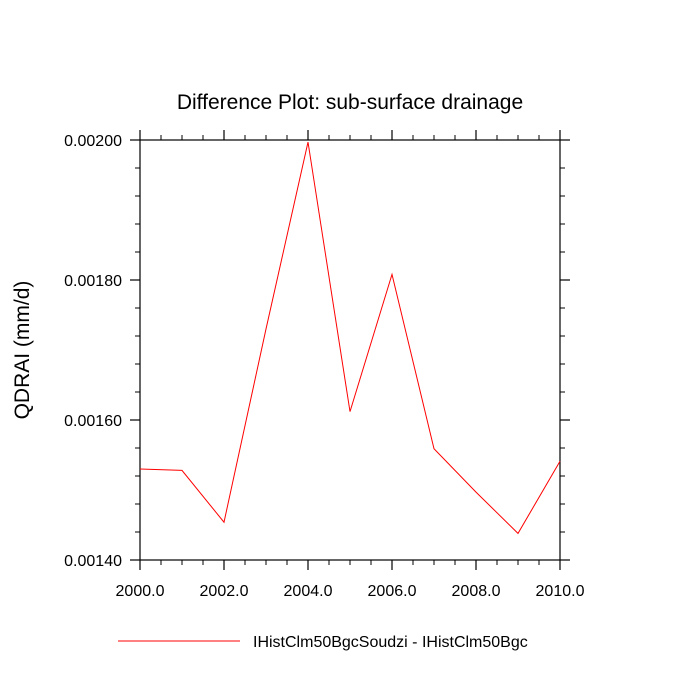 This screenshot has height=700, width=700. I want to click on chart-title: Difference Plot: sub-surface drainage, so click(350, 102).